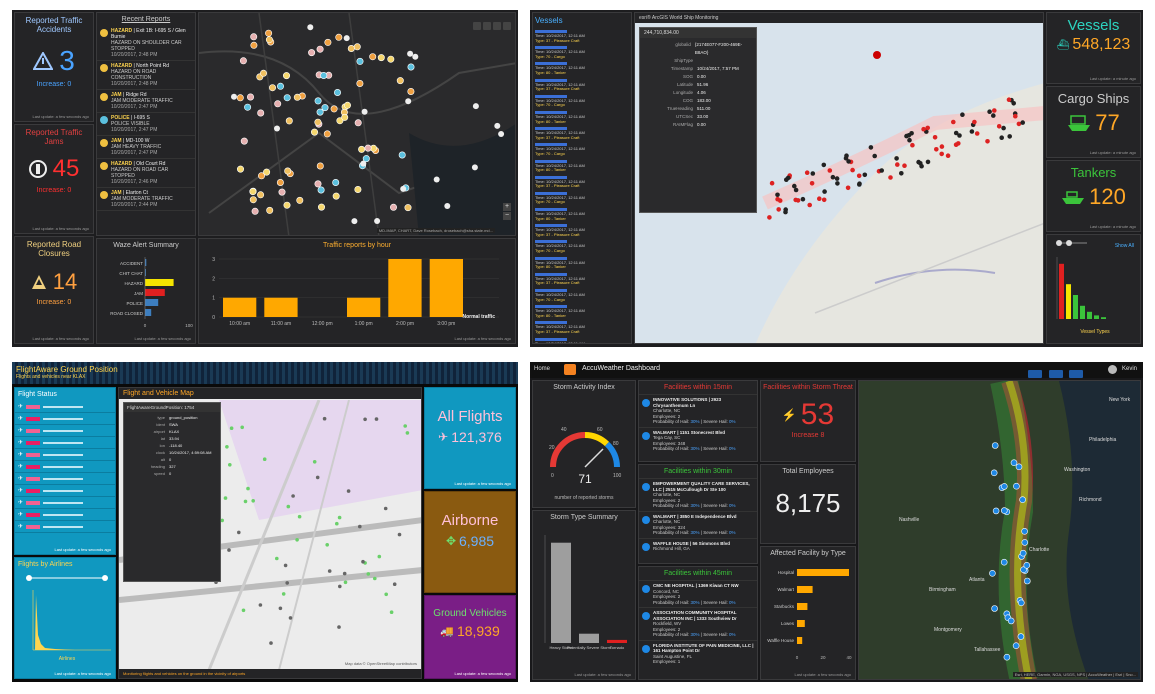 The image size is (1155, 694). What do you see at coordinates (1035, 374) in the screenshot?
I see `aw-add-icon` at bounding box center [1035, 374].